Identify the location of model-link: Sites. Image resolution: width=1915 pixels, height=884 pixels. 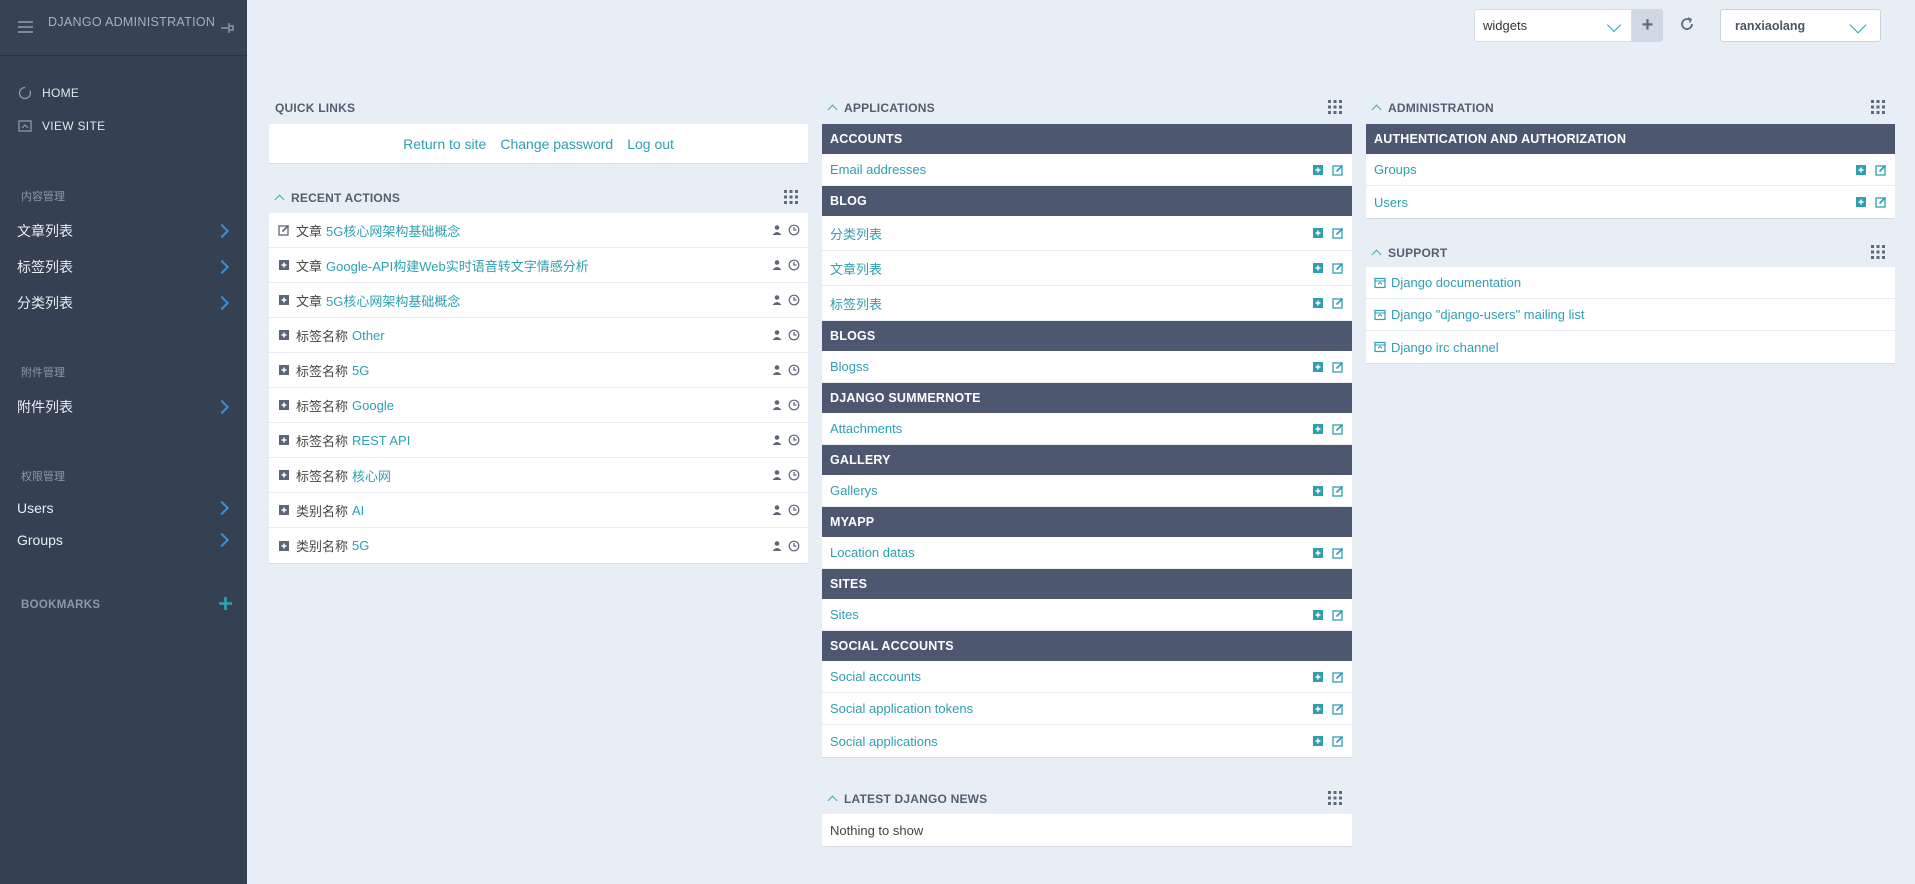
(844, 614).